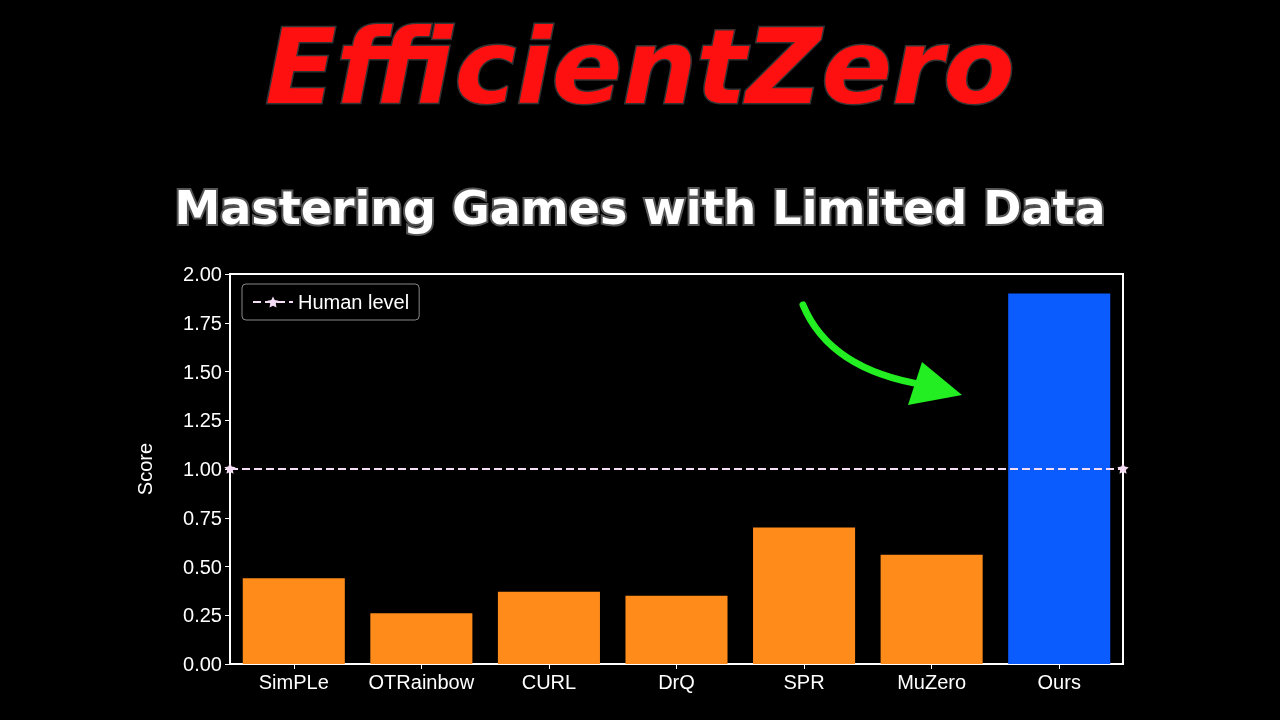  Describe the element at coordinates (676, 682) in the screenshot. I see `x-tick-label: DrQ` at that location.